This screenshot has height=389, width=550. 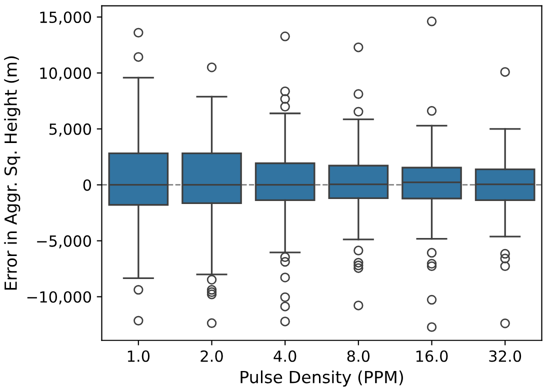 What do you see at coordinates (432, 356) in the screenshot?
I see `x-tick-label: 16.0` at bounding box center [432, 356].